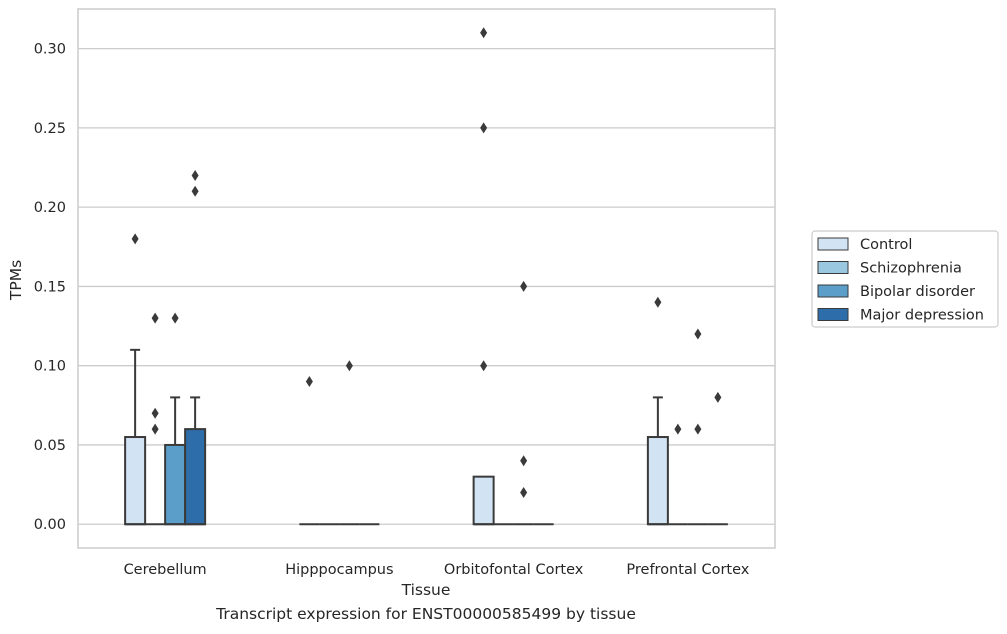 This screenshot has width=1007, height=634. I want to click on y-tick-label: 0.25, so click(50, 129).